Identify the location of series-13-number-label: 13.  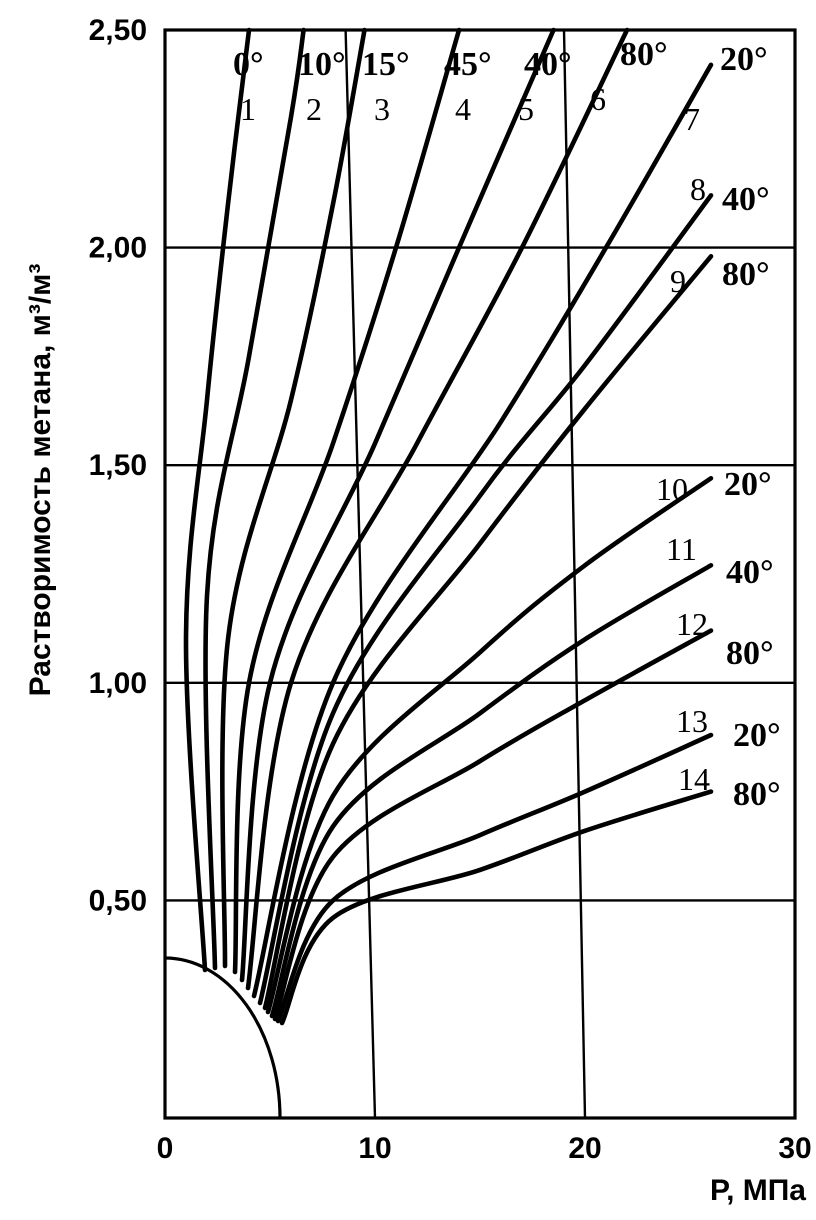
(692, 721).